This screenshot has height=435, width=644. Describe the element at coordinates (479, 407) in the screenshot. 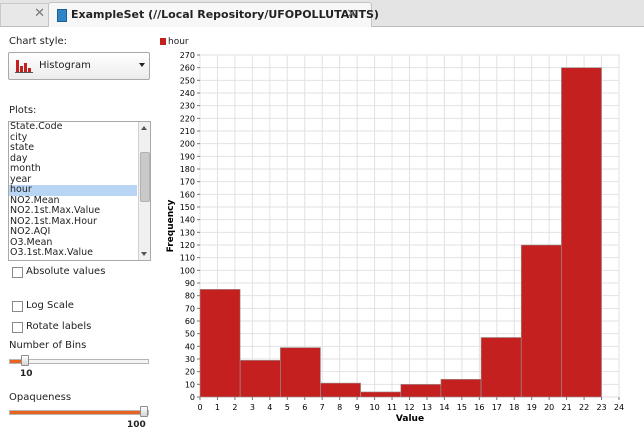

I see `x-tick-label: 16` at that location.